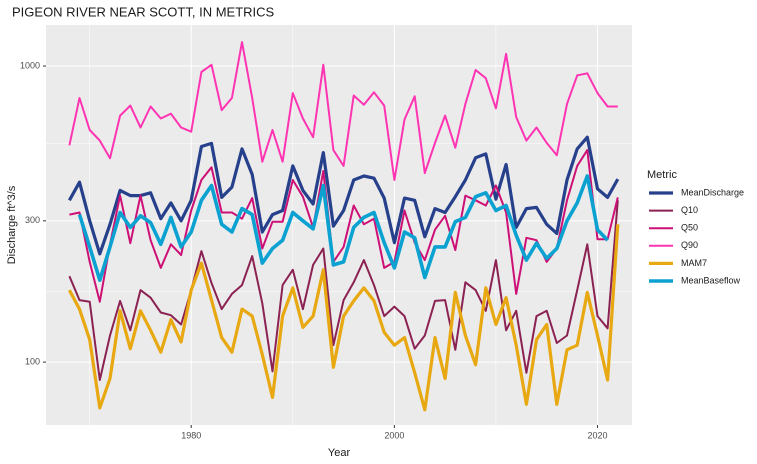 Image resolution: width=757 pixels, height=464 pixels. Describe the element at coordinates (711, 280) in the screenshot. I see `legend-label: MeanBaseflow` at that location.